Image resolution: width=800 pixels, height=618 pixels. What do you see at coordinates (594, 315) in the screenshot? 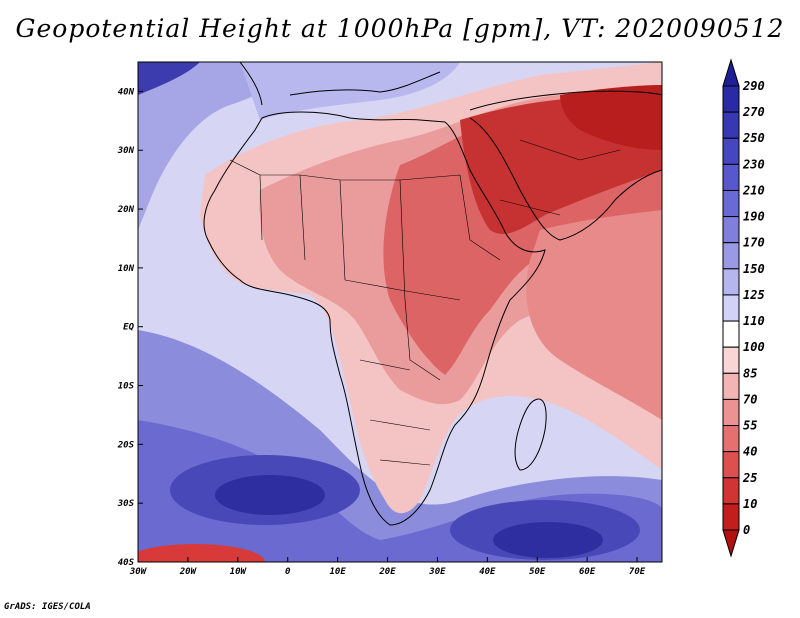
I see `field-east-indian` at bounding box center [594, 315].